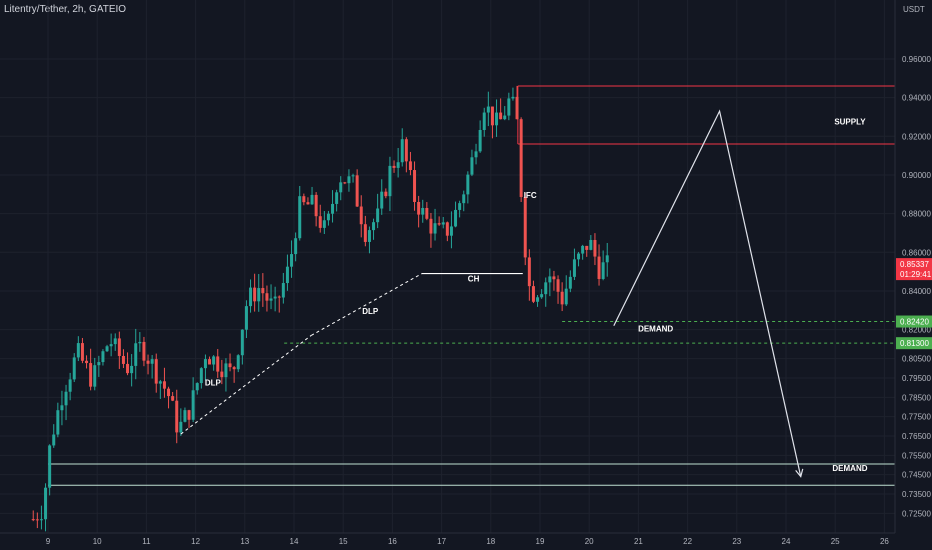  I want to click on time-tick: 23, so click(736, 541).